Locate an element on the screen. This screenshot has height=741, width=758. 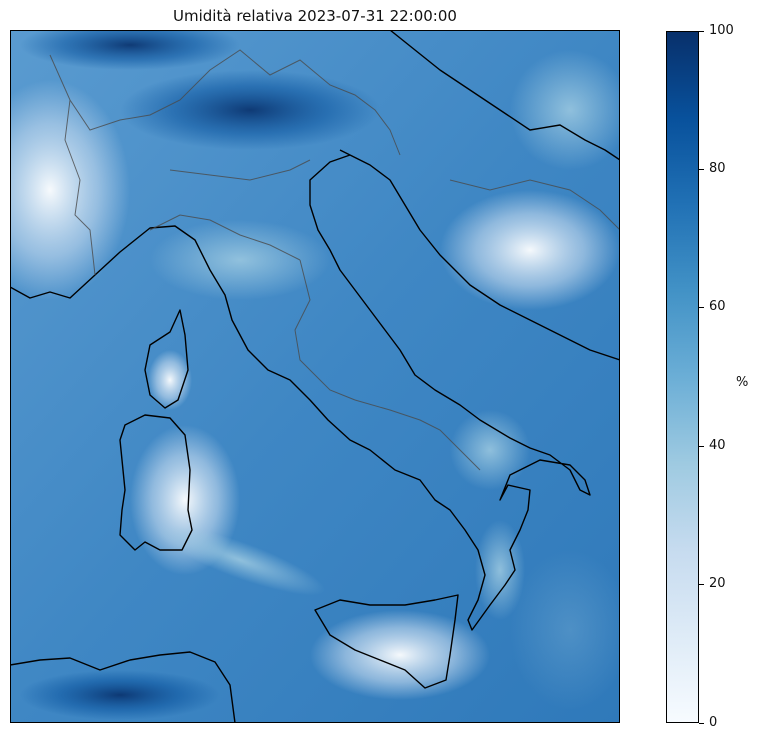
border-italy-north is located at coordinates (225, 102).